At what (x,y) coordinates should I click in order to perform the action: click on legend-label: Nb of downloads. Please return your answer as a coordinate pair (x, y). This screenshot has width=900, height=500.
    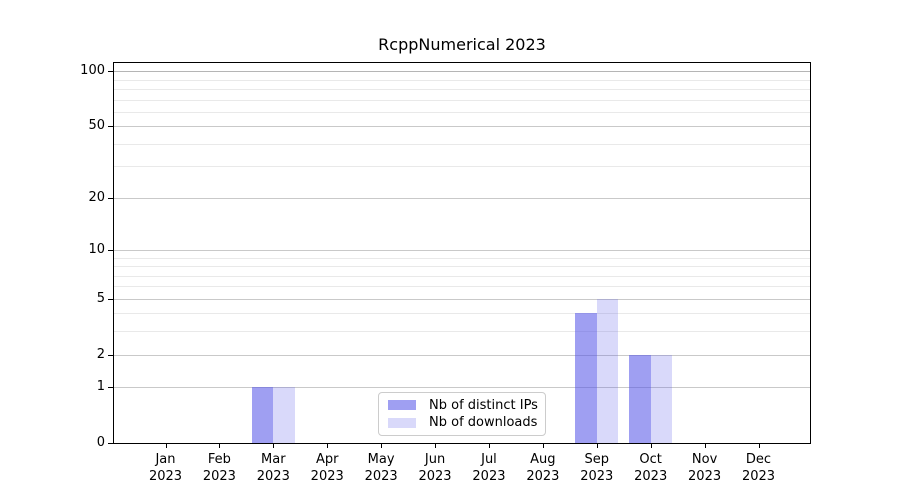
    Looking at the image, I should click on (483, 423).